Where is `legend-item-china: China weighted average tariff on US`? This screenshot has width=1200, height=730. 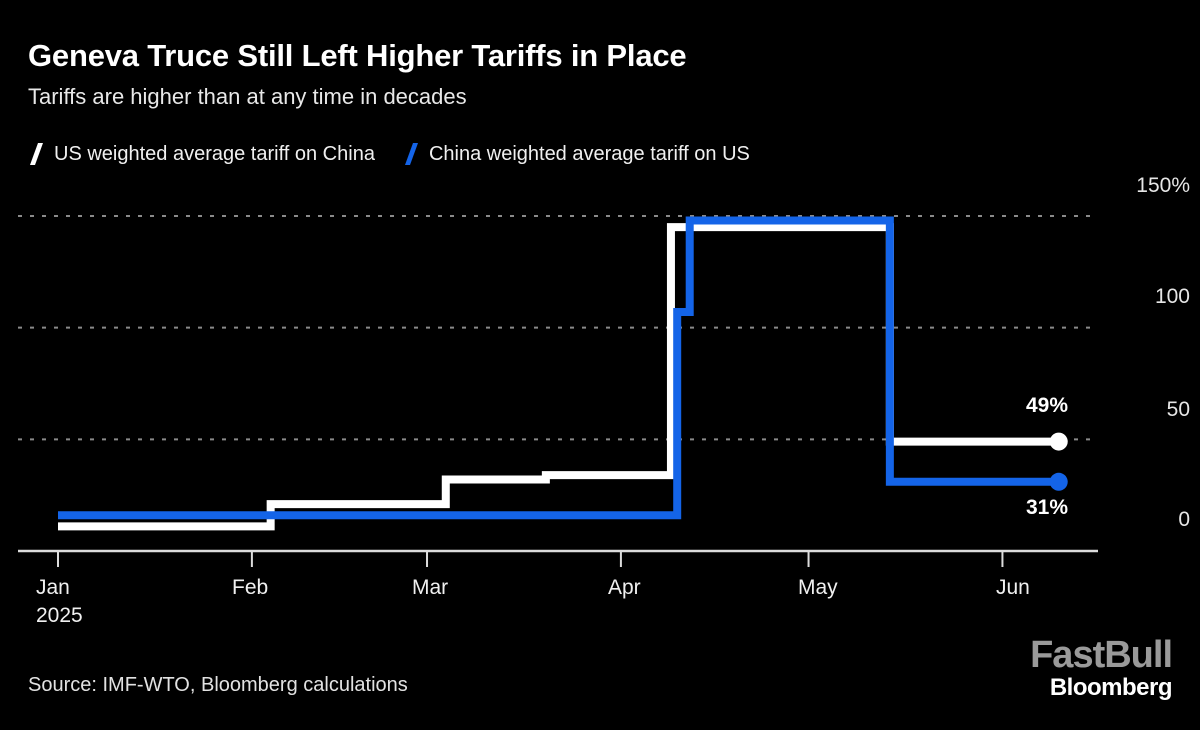
legend-item-china: China weighted average tariff on US is located at coordinates (576, 154).